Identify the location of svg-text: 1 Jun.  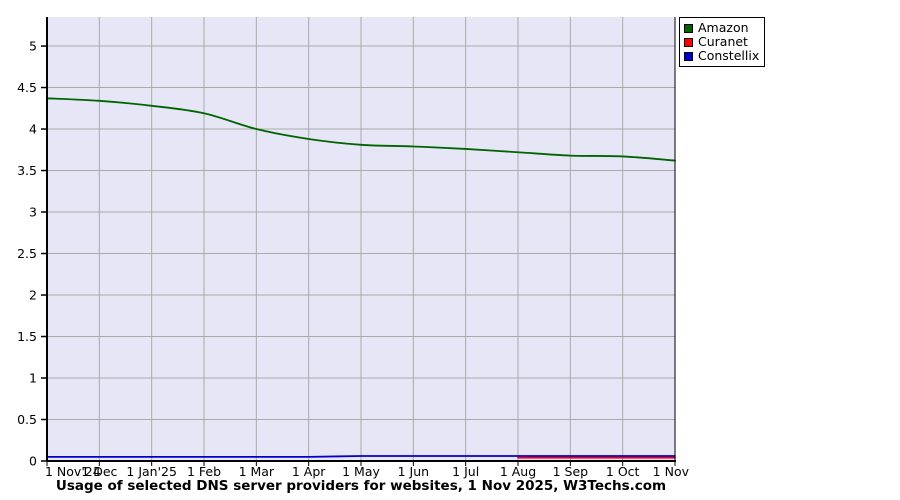
(413, 471).